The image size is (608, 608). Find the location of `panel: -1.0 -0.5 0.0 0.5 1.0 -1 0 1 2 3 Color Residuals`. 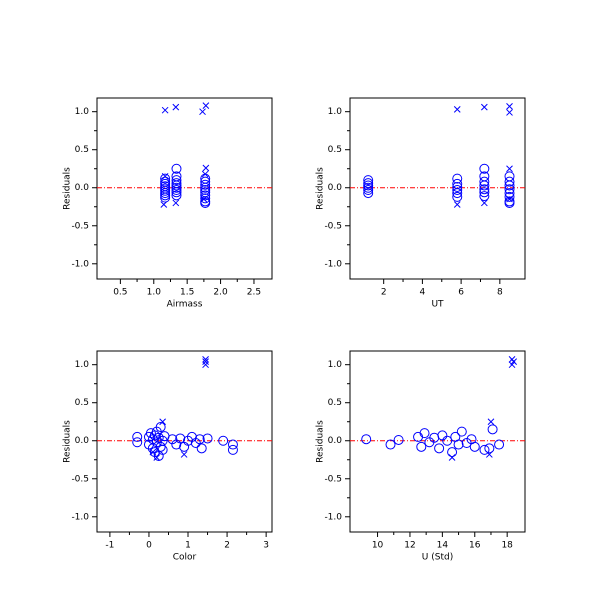

panel: -1.0 -0.5 0.0 0.5 1.0 -1 0 1 2 3 Color Residuals is located at coordinates (168, 456).